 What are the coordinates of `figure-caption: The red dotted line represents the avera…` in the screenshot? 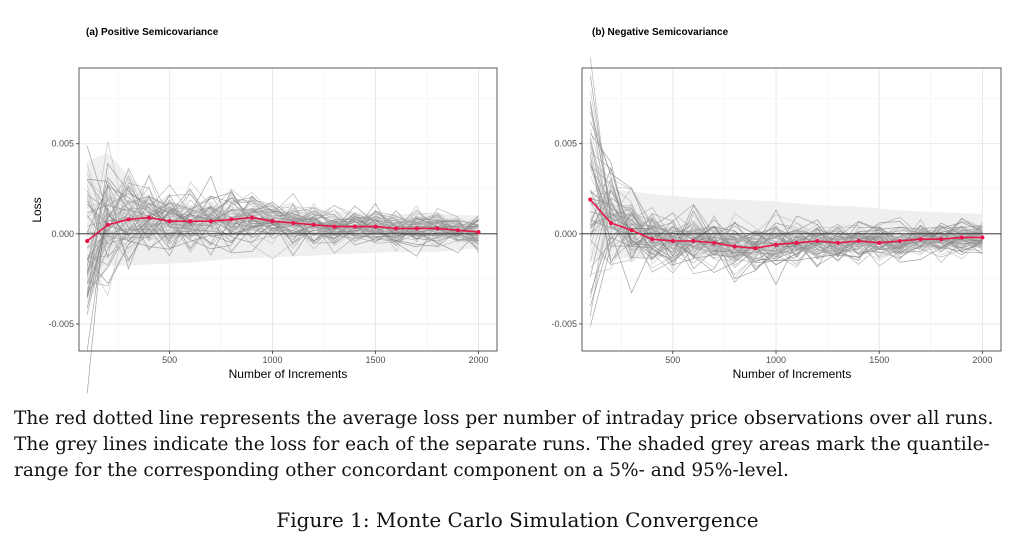 It's located at (519, 445).